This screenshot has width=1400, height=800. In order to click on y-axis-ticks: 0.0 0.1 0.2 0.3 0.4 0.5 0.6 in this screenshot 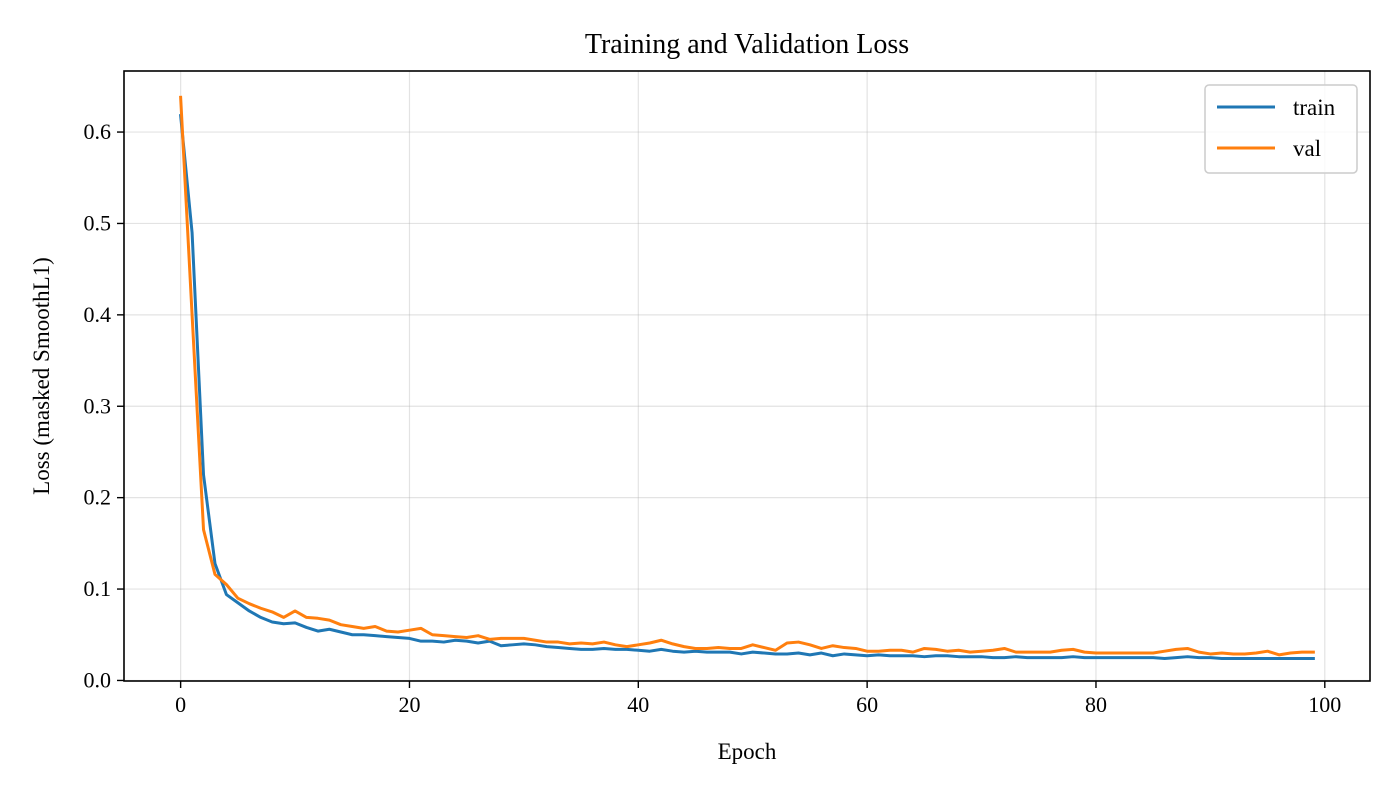, I will do `click(104, 405)`.